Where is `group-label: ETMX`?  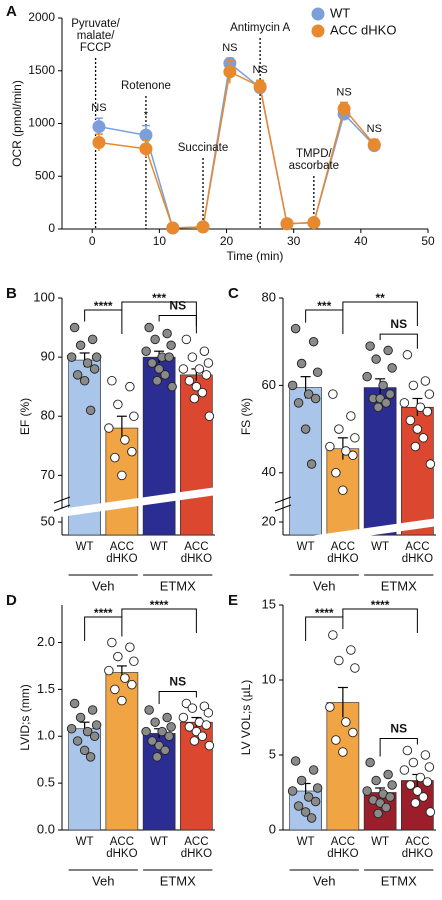
group-label: ETMX is located at coordinates (178, 880).